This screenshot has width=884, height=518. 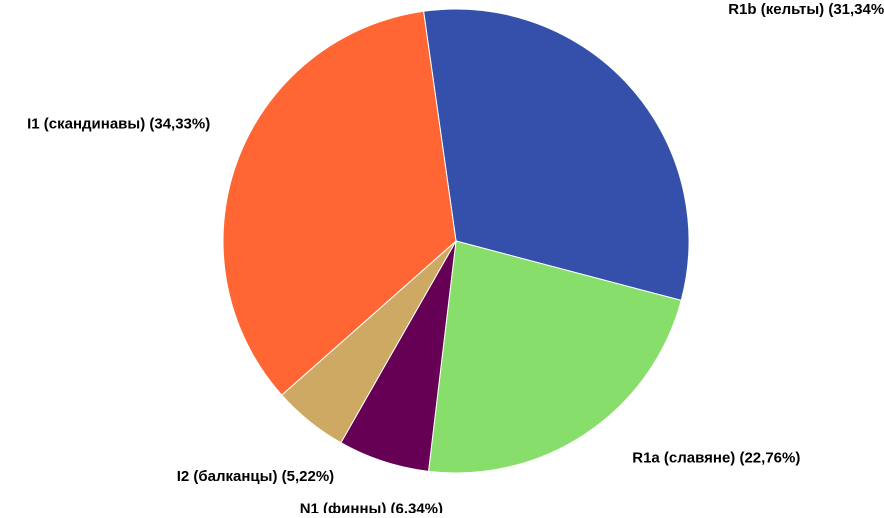 I want to click on slice-label-4: I1 (скандинавы) (34,33%), so click(x=118, y=124).